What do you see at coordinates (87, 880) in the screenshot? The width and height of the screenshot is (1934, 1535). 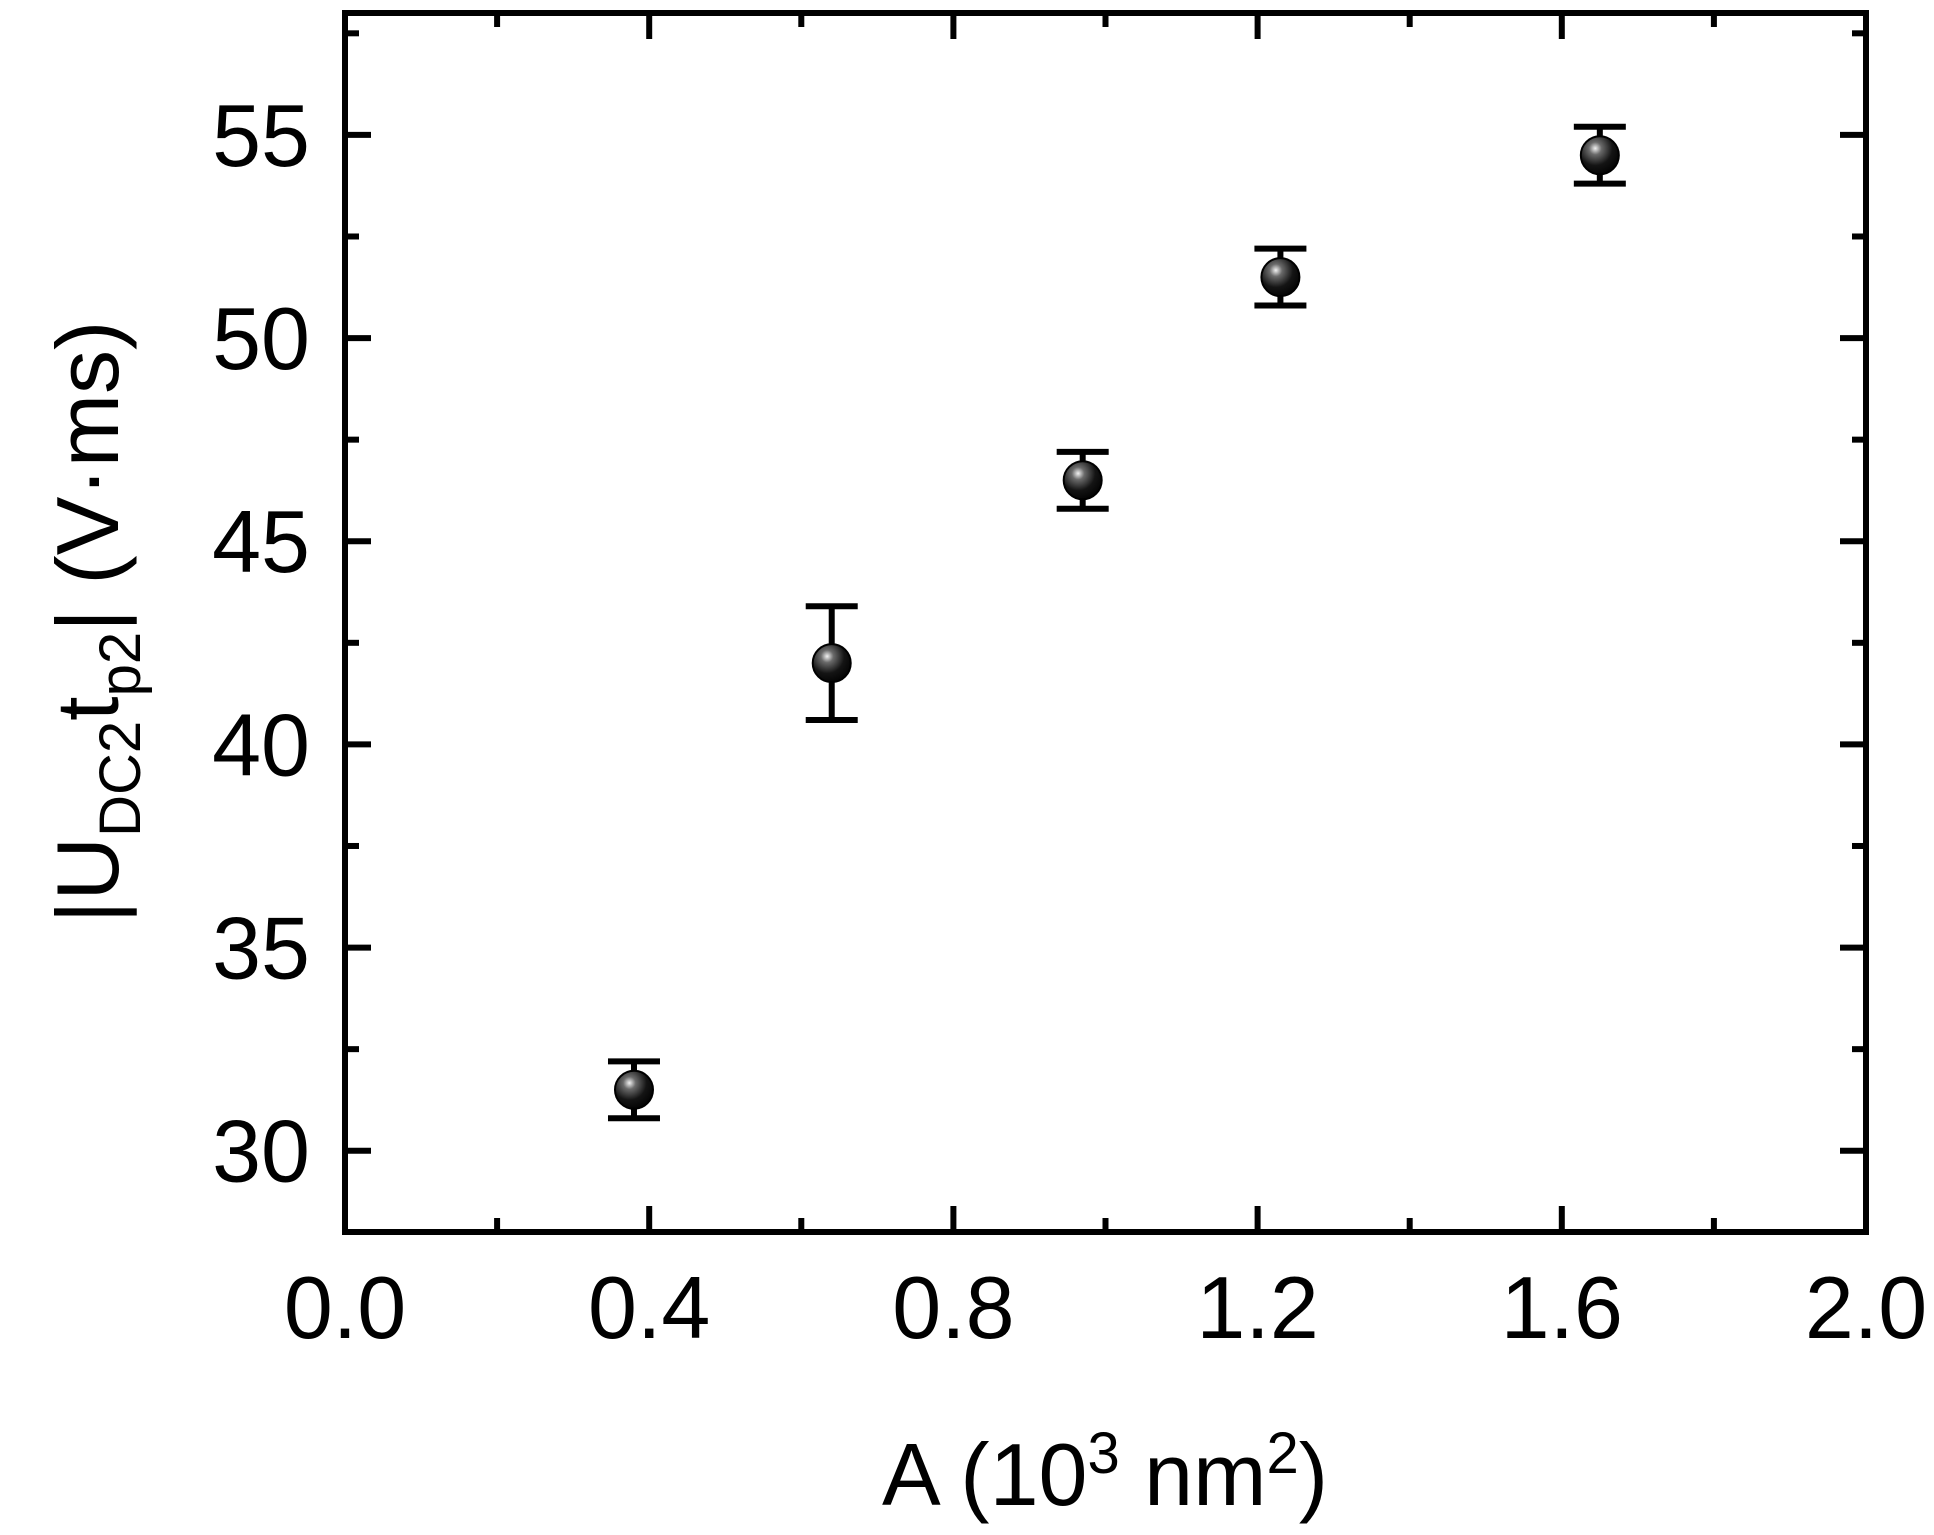 I see `y-axis-title-pre: |U` at bounding box center [87, 880].